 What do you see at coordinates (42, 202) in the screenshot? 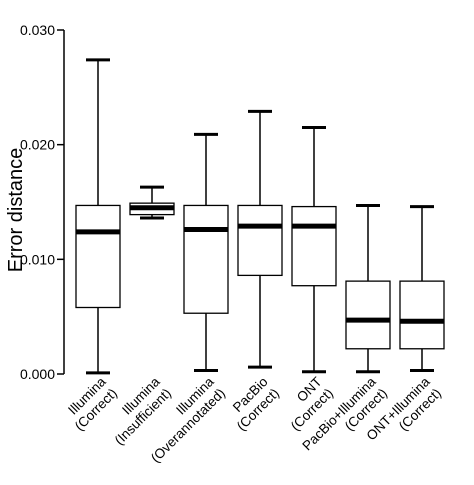
I see `y-axis: 0.000 0.010 0.020 0.030` at bounding box center [42, 202].